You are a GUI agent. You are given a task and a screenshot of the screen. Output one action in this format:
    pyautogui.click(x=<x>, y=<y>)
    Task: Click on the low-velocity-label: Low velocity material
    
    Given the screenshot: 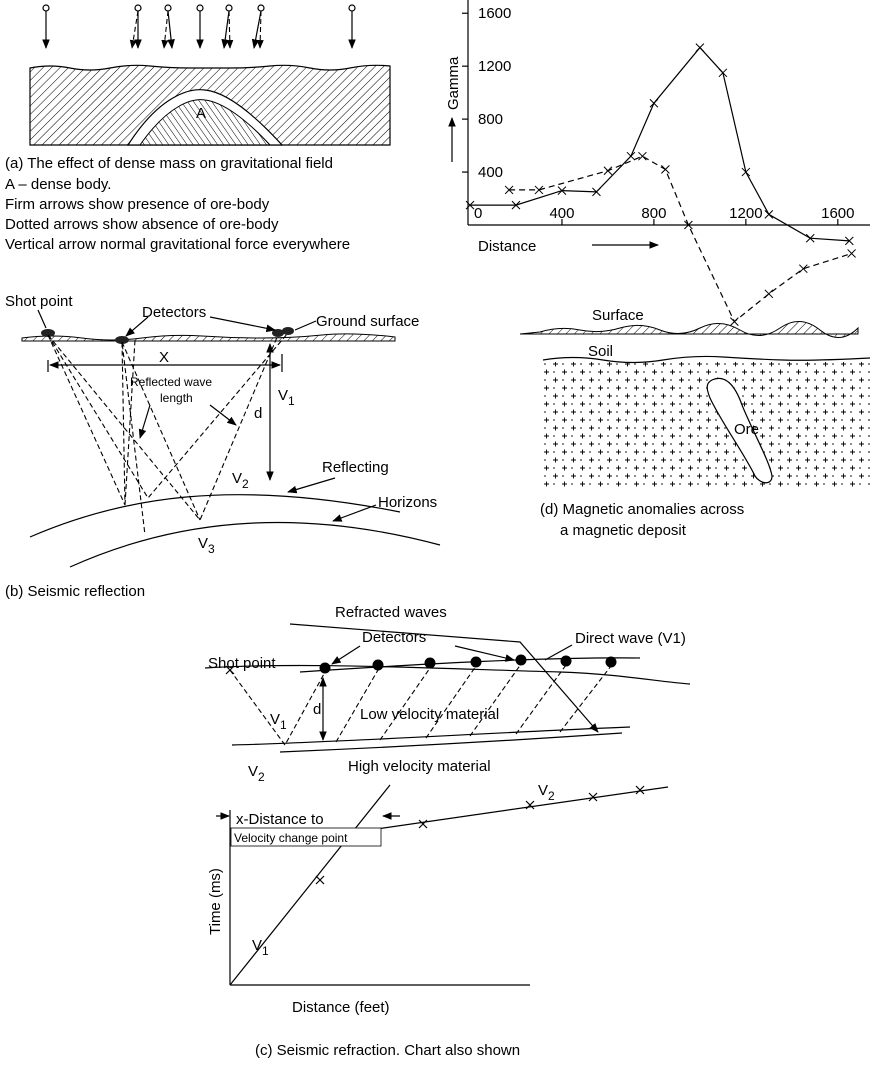 What is the action you would take?
    pyautogui.click(x=429, y=714)
    